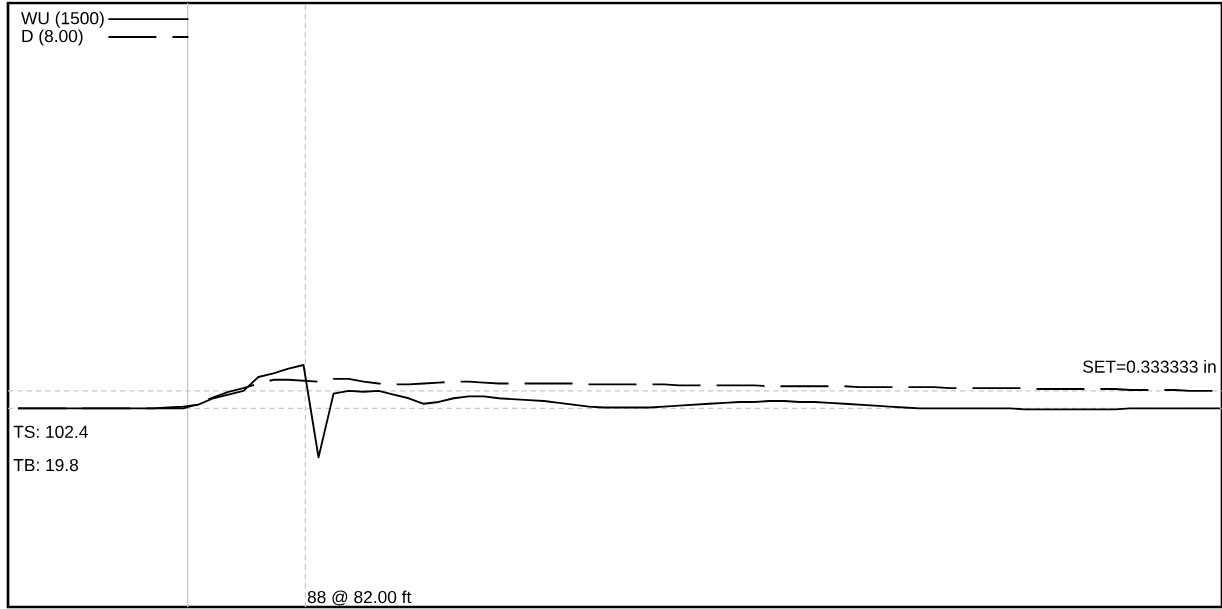 This screenshot has height=609, width=1222. What do you see at coordinates (1149, 366) in the screenshot?
I see `annotation: SET=0.333333 in` at bounding box center [1149, 366].